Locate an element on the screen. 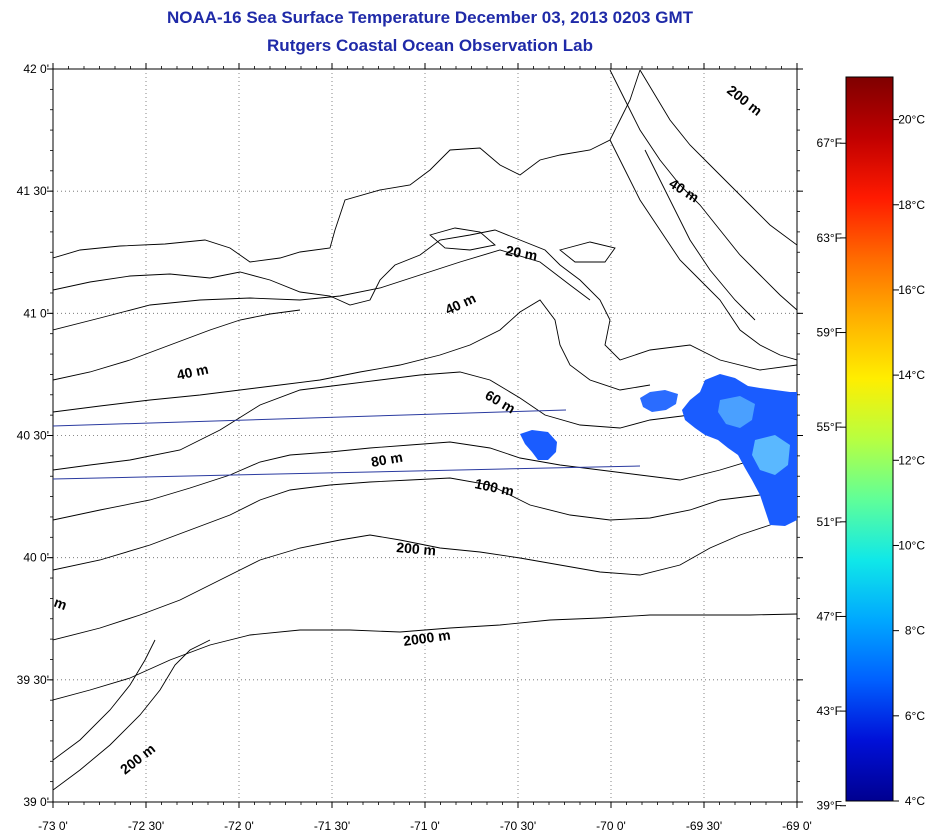  map-subtitle: Rutgers Coastal Ocean Observation Lab is located at coordinates (430, 45).